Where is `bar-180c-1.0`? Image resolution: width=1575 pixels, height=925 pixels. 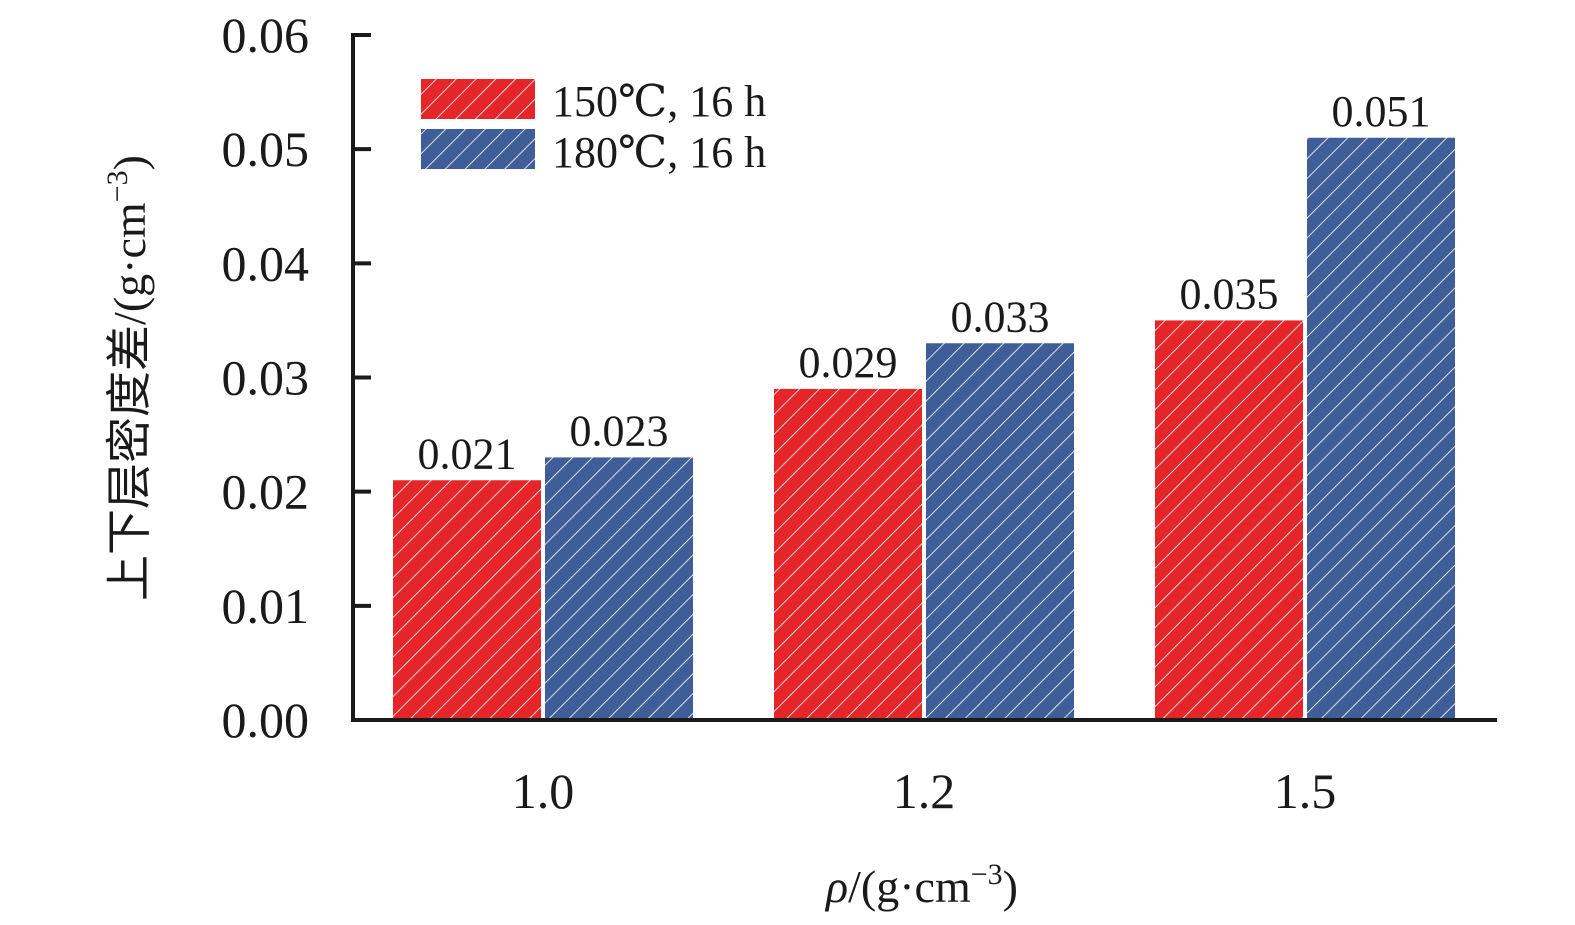 bar-180c-1.0 is located at coordinates (619, 588).